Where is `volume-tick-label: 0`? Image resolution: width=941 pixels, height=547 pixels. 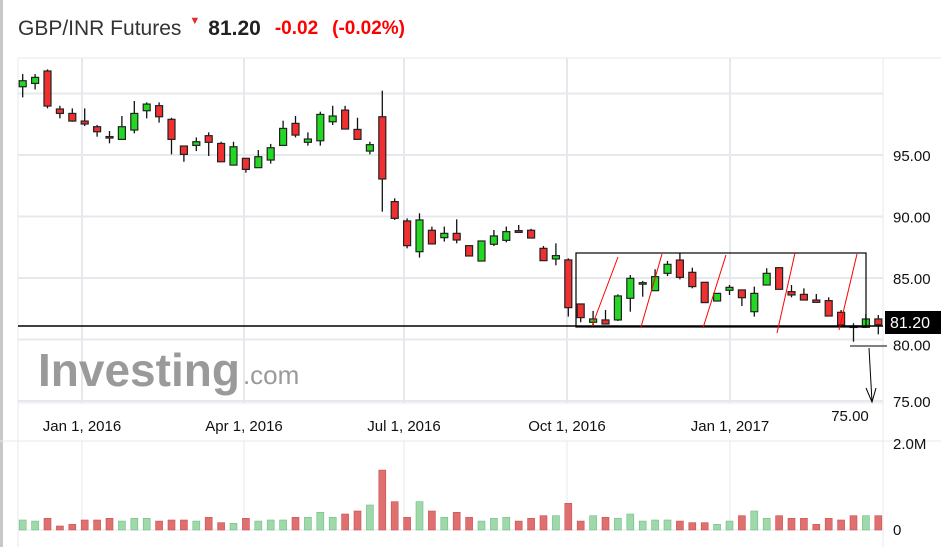
volume-tick-label: 0 is located at coordinates (897, 530).